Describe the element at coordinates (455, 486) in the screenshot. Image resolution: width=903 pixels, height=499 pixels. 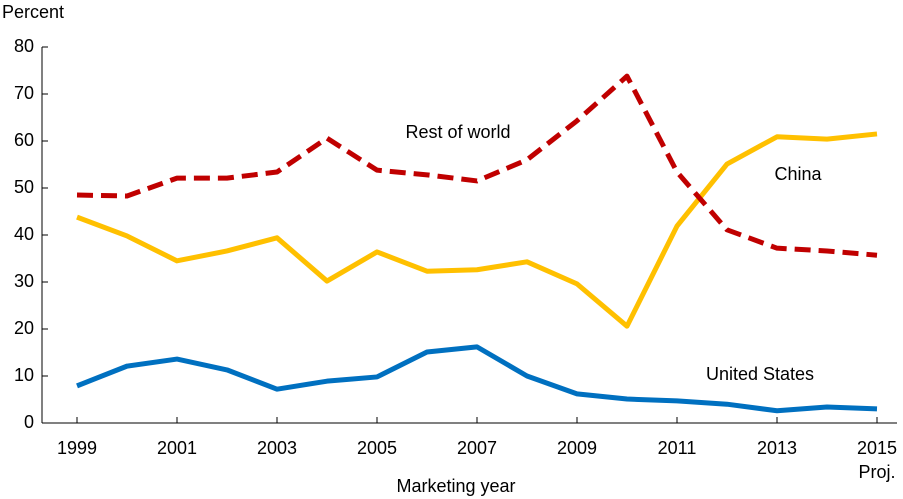
I see `x-axis-label: Marketing year` at that location.